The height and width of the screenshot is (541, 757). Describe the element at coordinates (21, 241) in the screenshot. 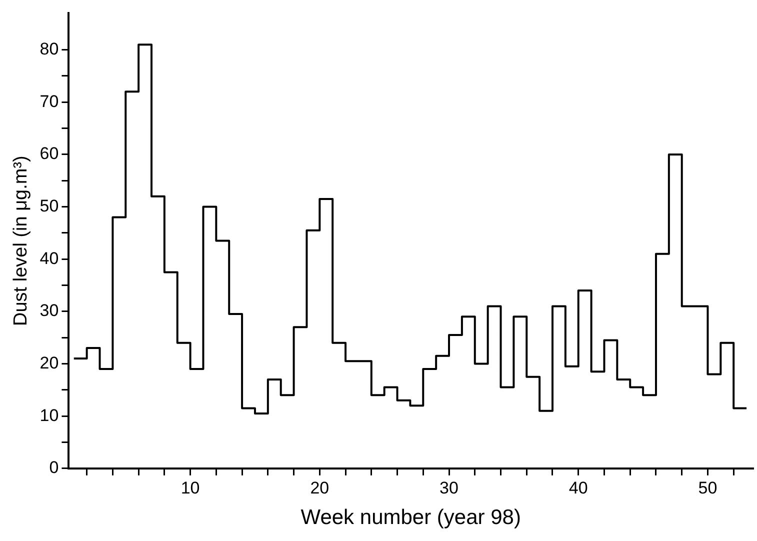

I see `y-axis-title: Dust level (in μg.m³)` at that location.